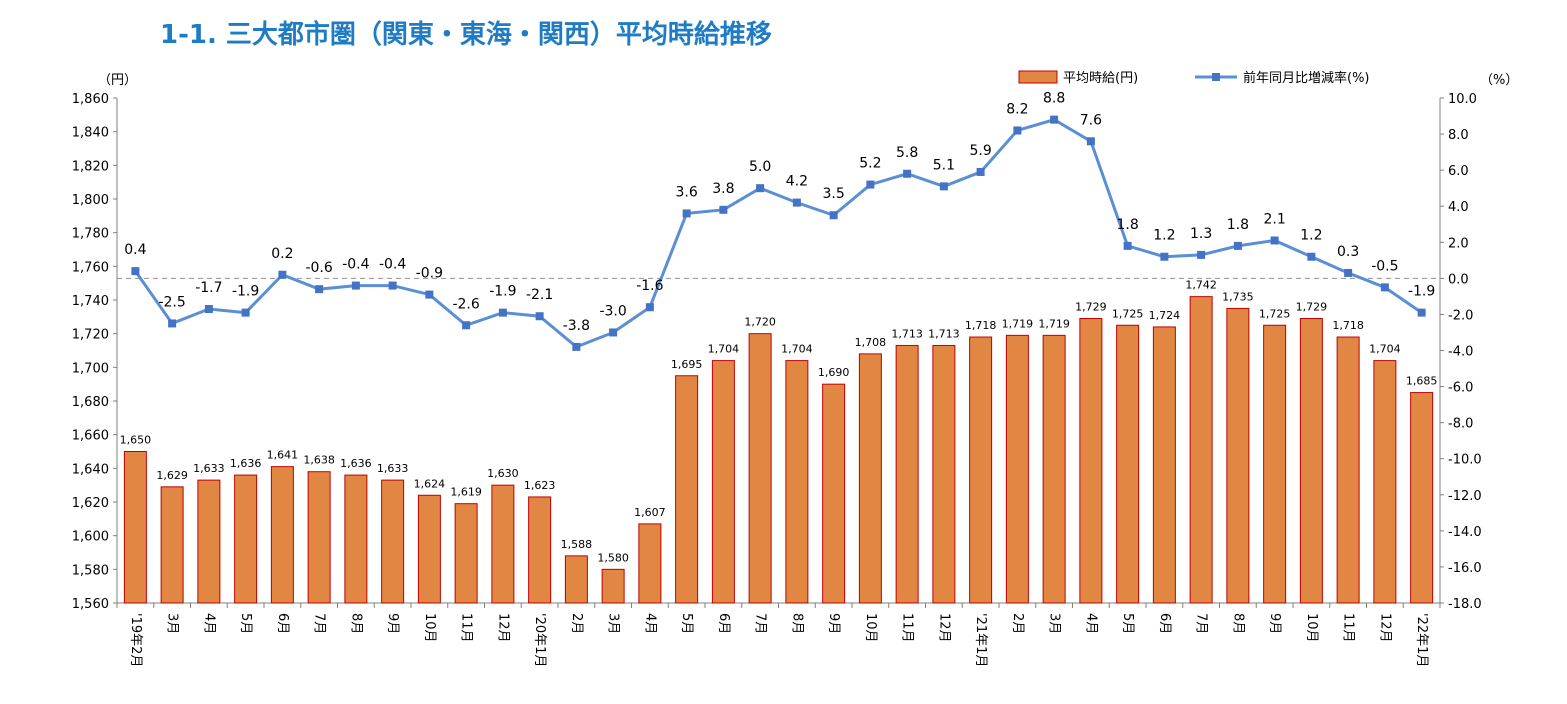  What do you see at coordinates (907, 153) in the screenshot?
I see `rate-label: 5.8` at bounding box center [907, 153].